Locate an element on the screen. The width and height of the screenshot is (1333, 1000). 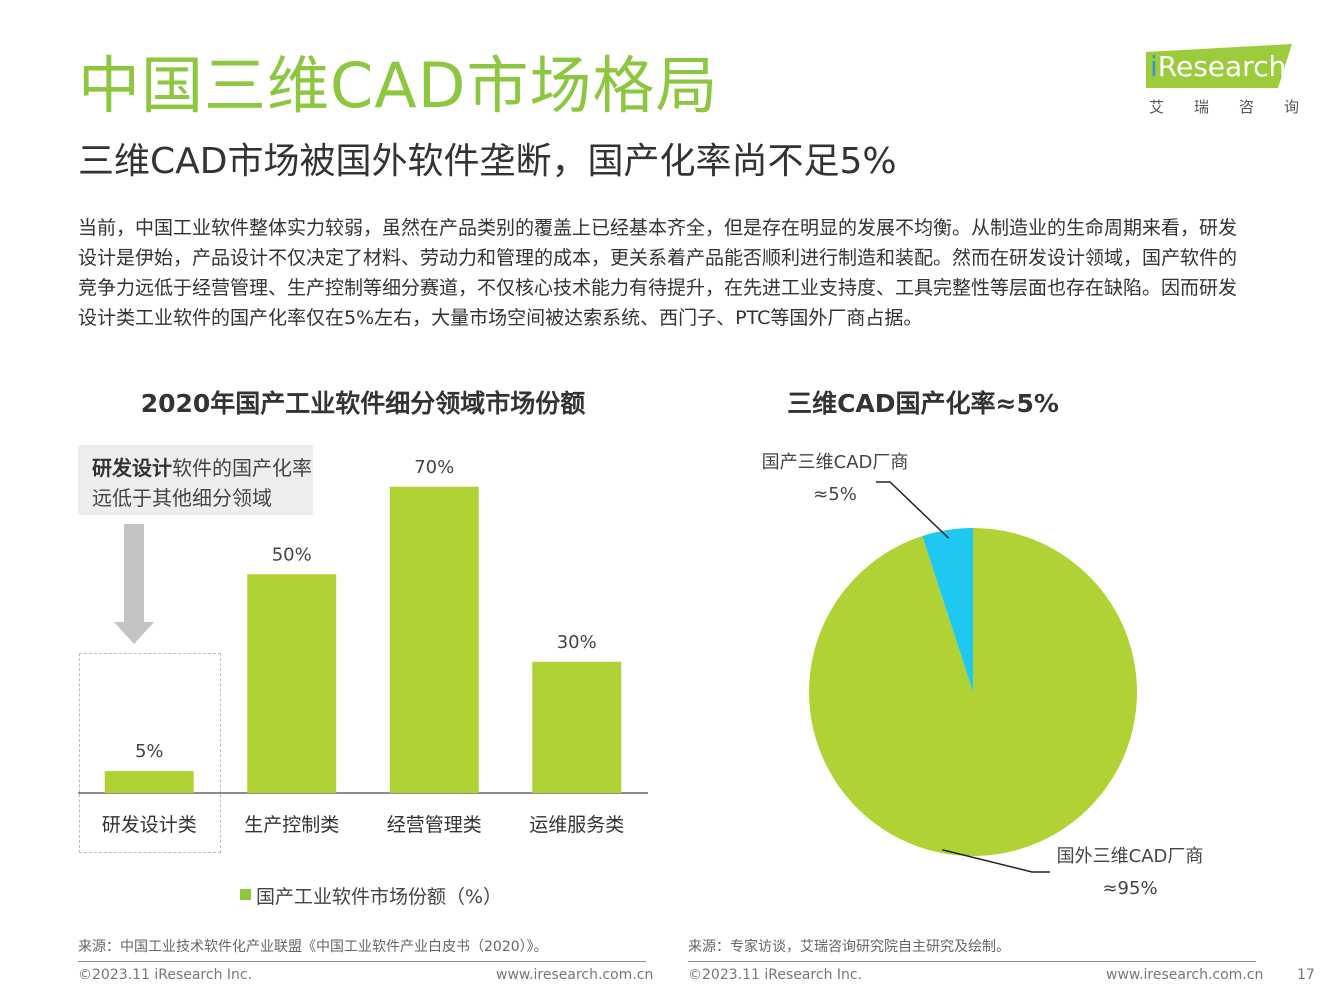
pie-label-domestic-name: 国产三维CAD厂商 is located at coordinates (835, 462).